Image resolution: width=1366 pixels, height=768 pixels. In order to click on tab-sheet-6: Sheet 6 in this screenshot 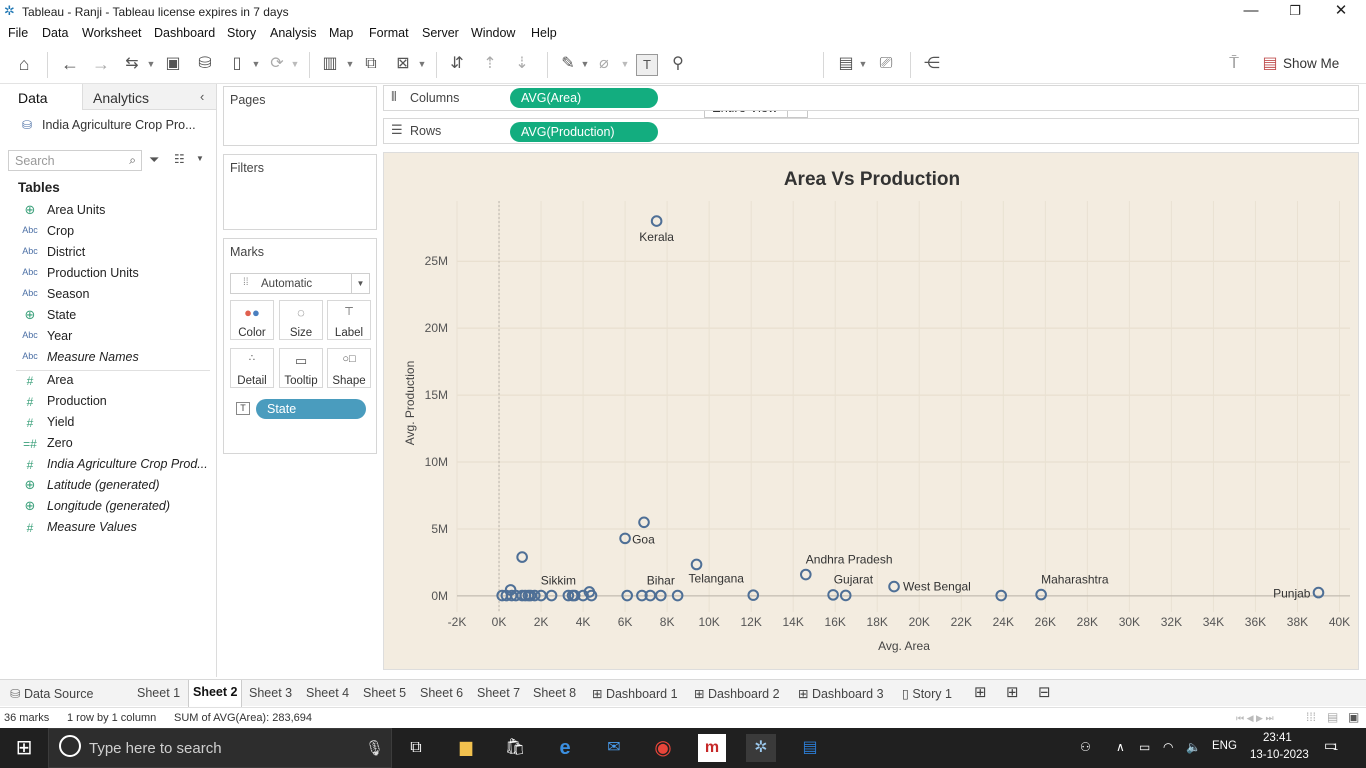, I will do `click(442, 693)`.